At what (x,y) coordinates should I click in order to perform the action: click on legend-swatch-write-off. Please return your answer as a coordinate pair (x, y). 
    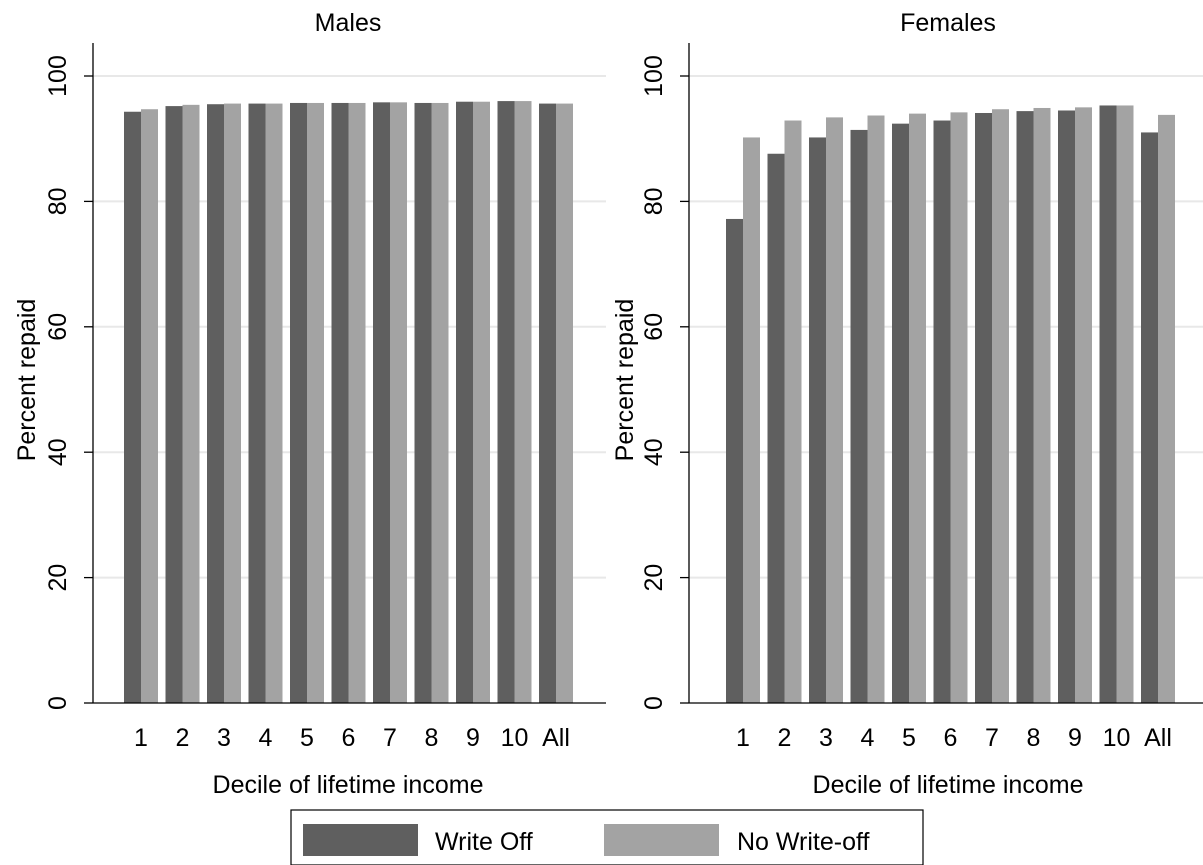
    Looking at the image, I should click on (360, 840).